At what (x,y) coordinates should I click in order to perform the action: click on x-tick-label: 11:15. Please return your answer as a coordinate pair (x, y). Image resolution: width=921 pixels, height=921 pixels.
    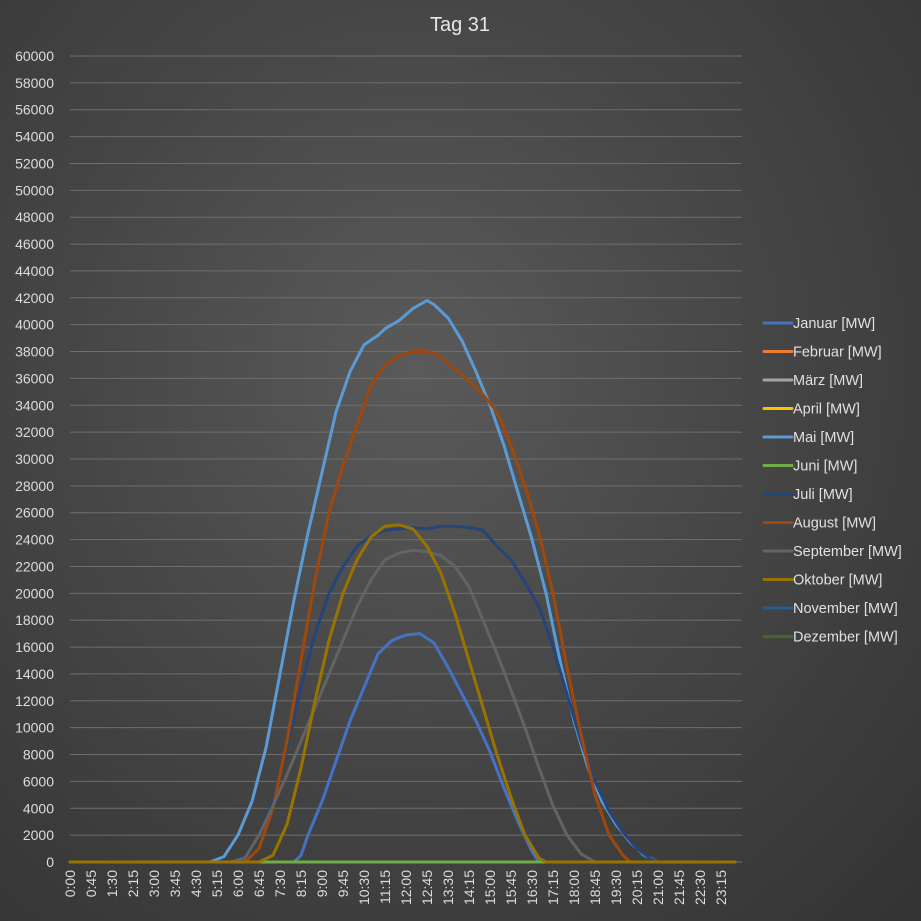
    Looking at the image, I should click on (385, 887).